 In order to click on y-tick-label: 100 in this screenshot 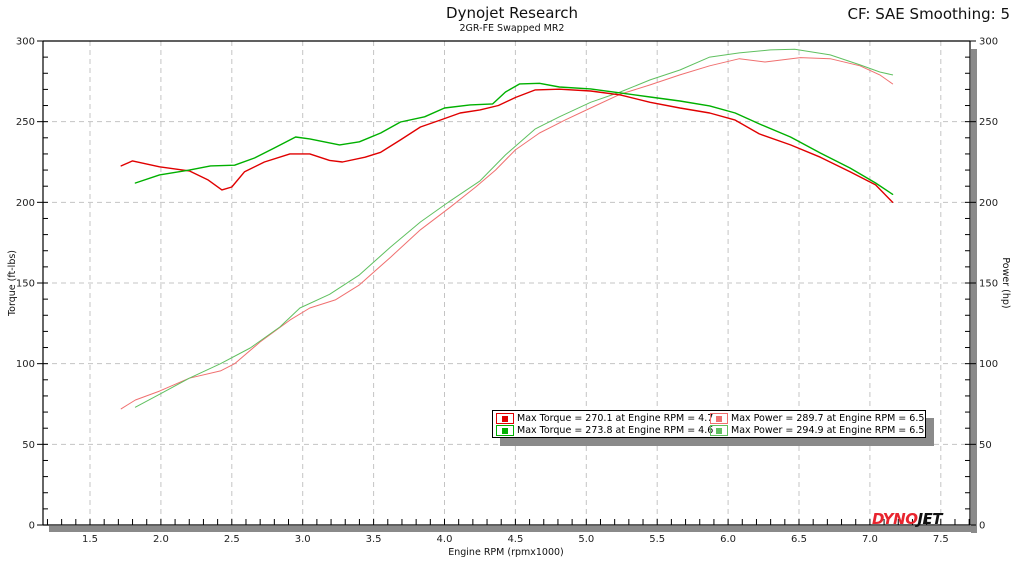, I will do `click(25, 364)`.